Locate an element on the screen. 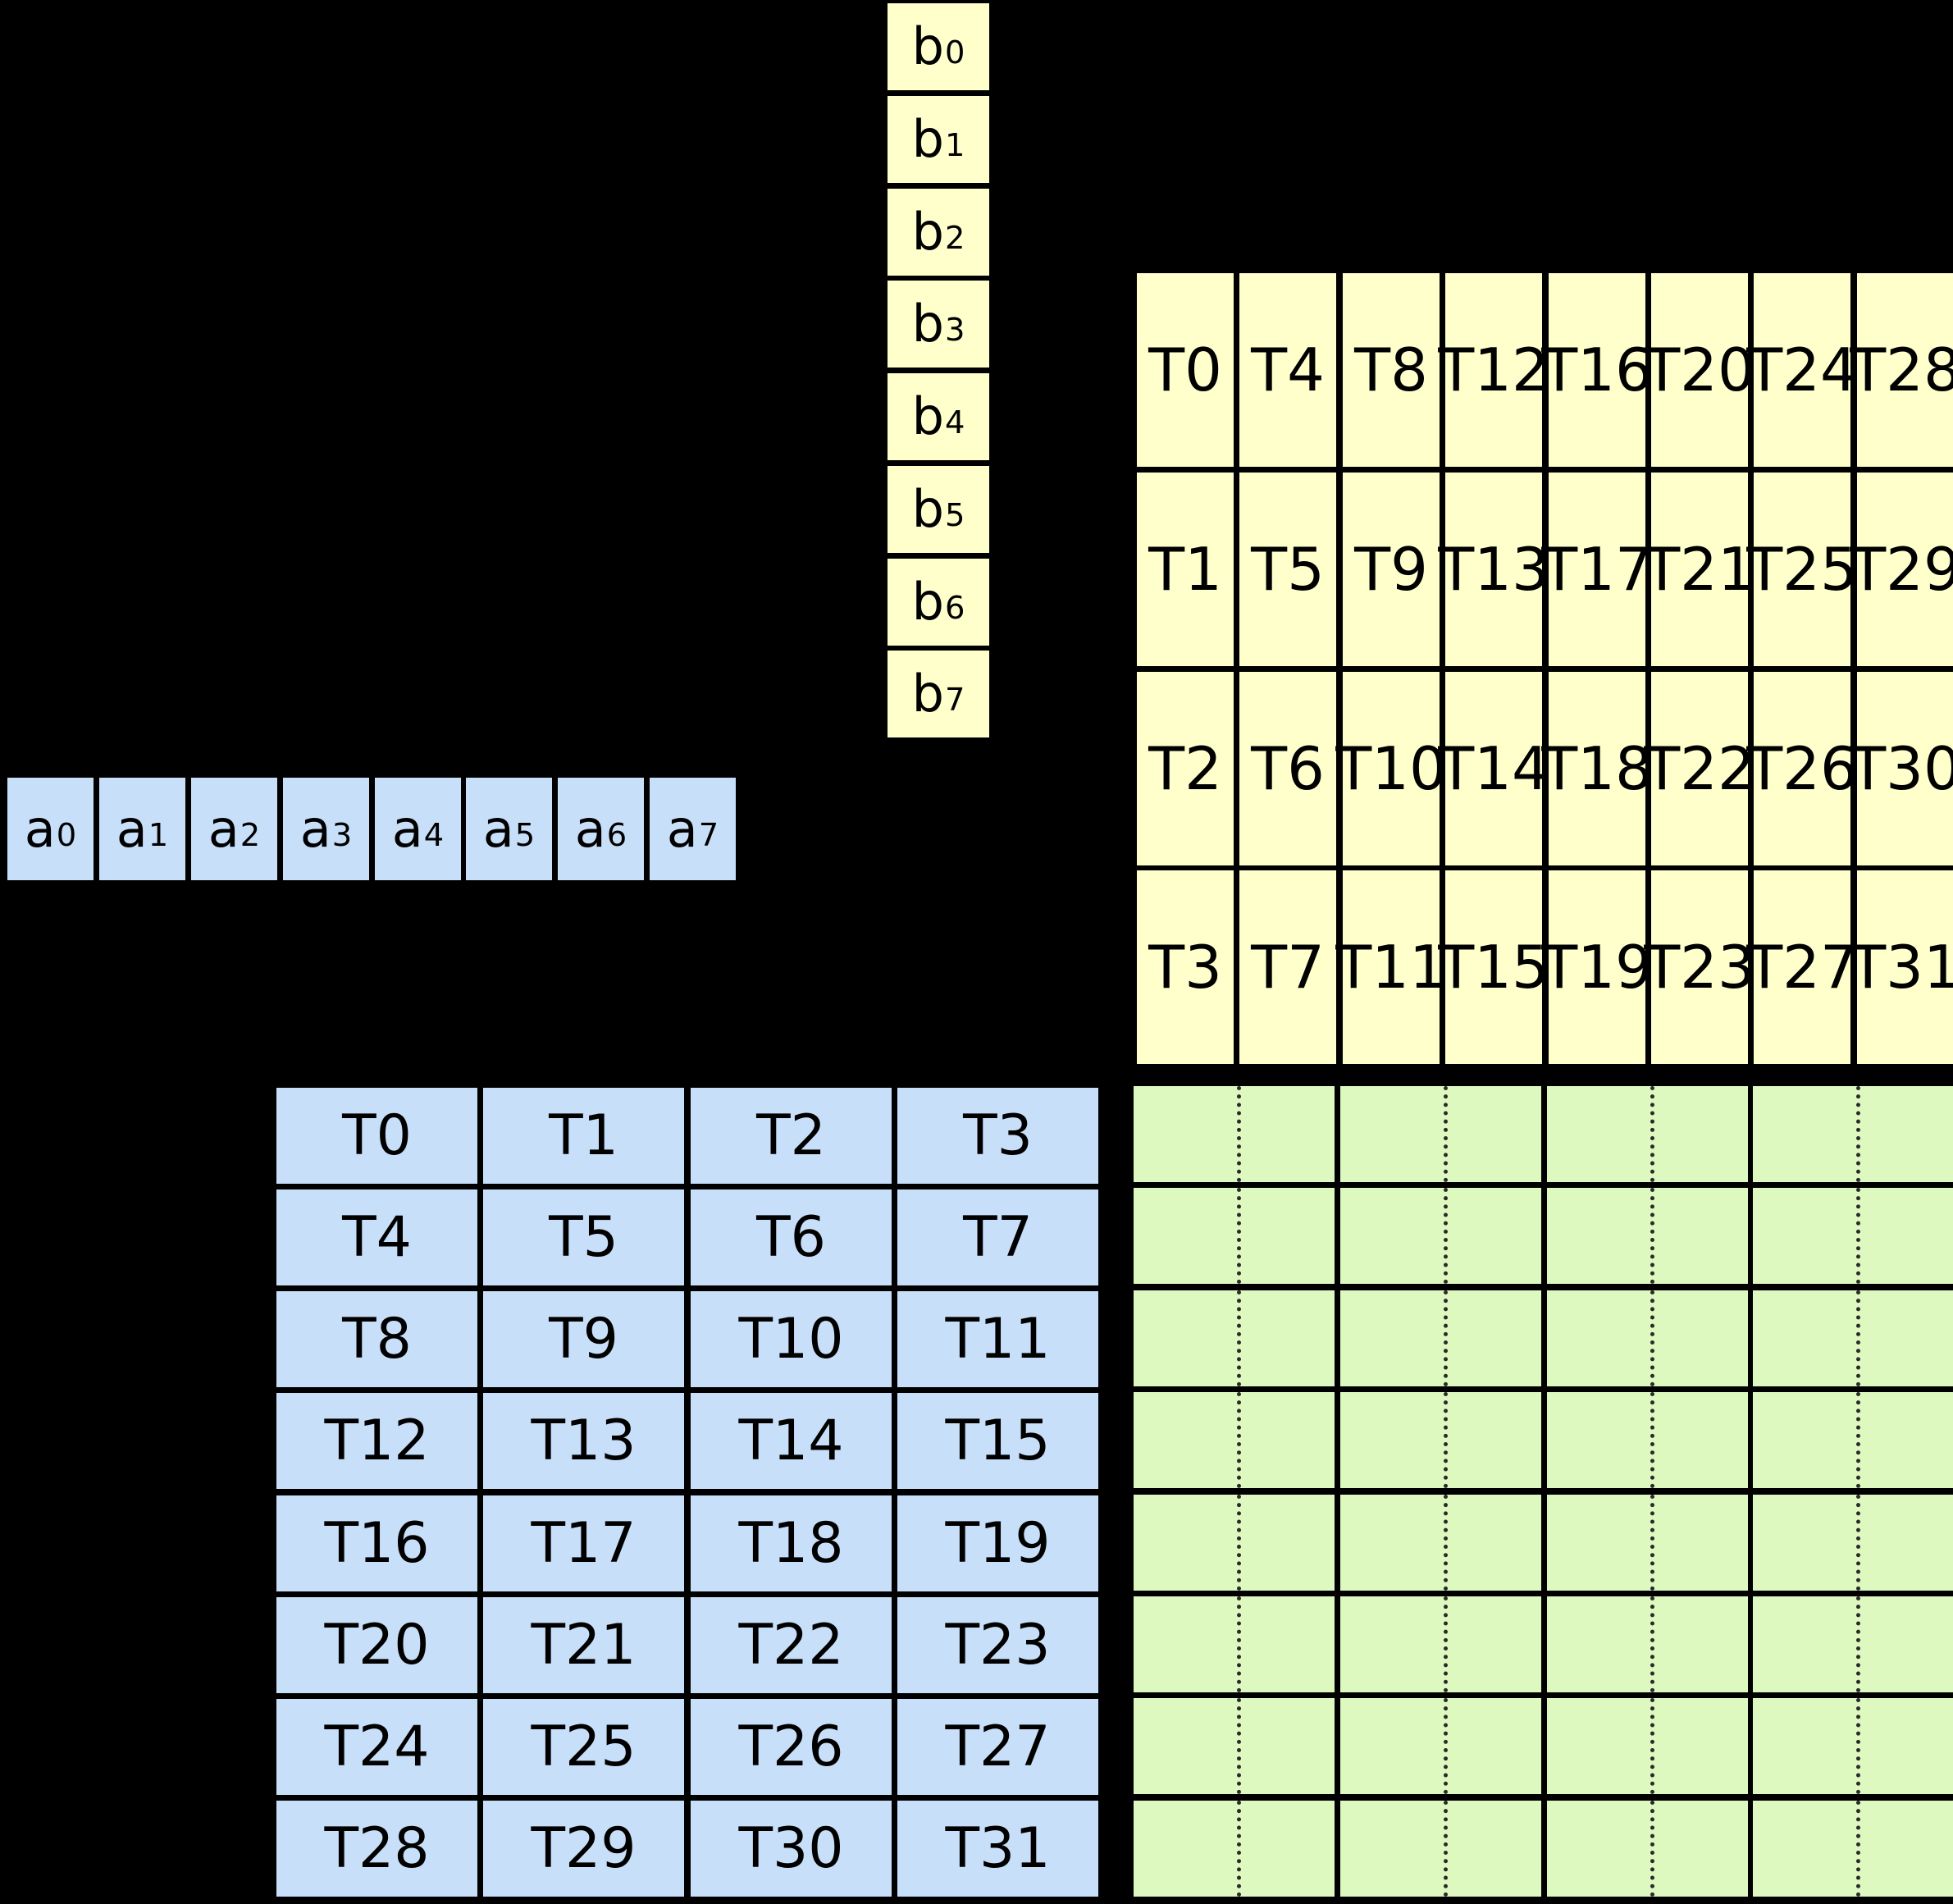 This screenshot has height=1904, width=1953. thread-grid-yellow-cell-label: T27 is located at coordinates (1802, 967).